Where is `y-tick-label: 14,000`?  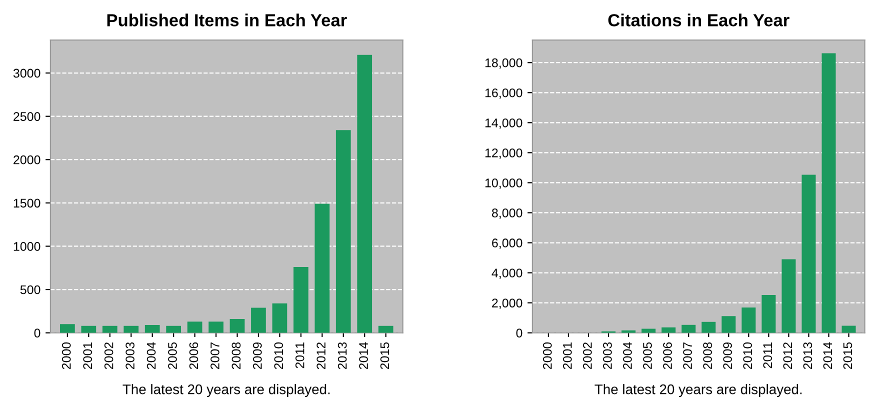 y-tick-label: 14,000 is located at coordinates (503, 123).